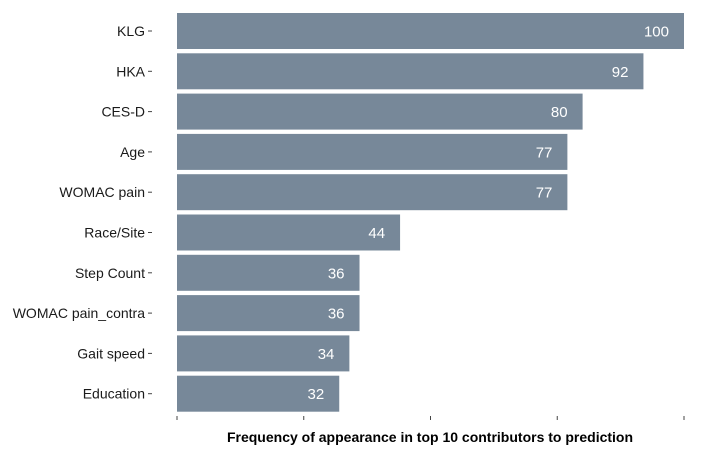 The image size is (717, 449). I want to click on category-label: Education, so click(114, 394).